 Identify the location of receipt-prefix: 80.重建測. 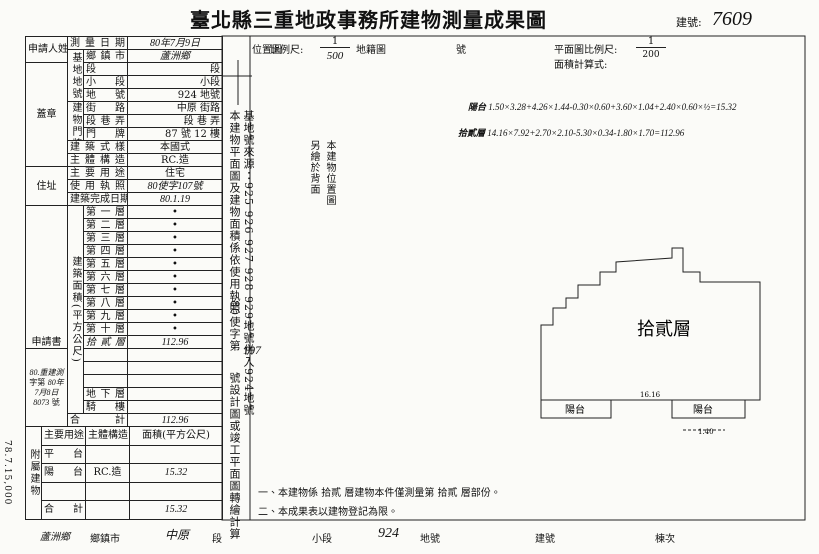
(46, 372).